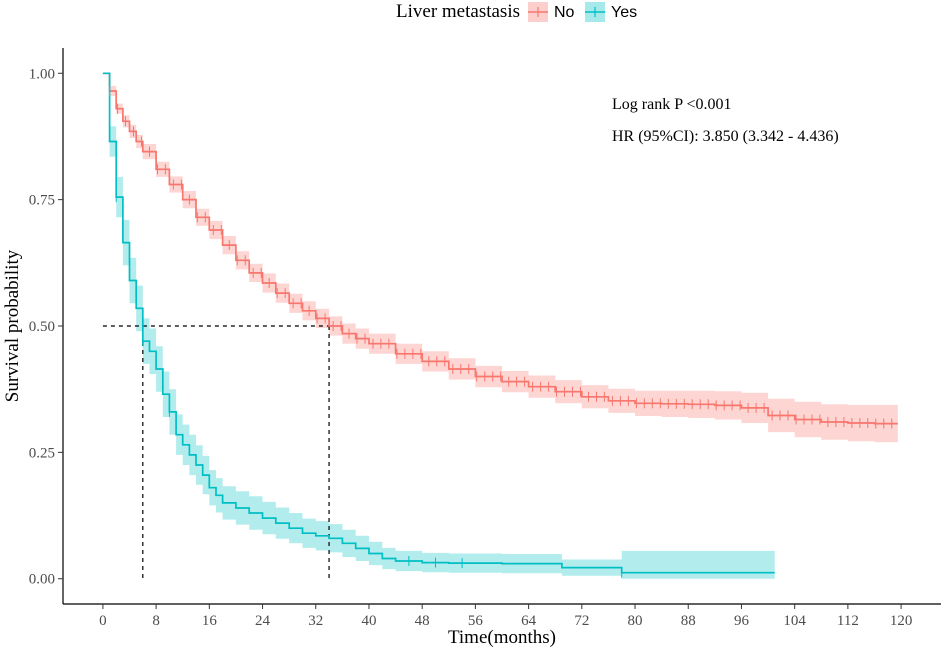 The image size is (945, 652). What do you see at coordinates (624, 12) in the screenshot?
I see `legend-label-yes: Yes` at bounding box center [624, 12].